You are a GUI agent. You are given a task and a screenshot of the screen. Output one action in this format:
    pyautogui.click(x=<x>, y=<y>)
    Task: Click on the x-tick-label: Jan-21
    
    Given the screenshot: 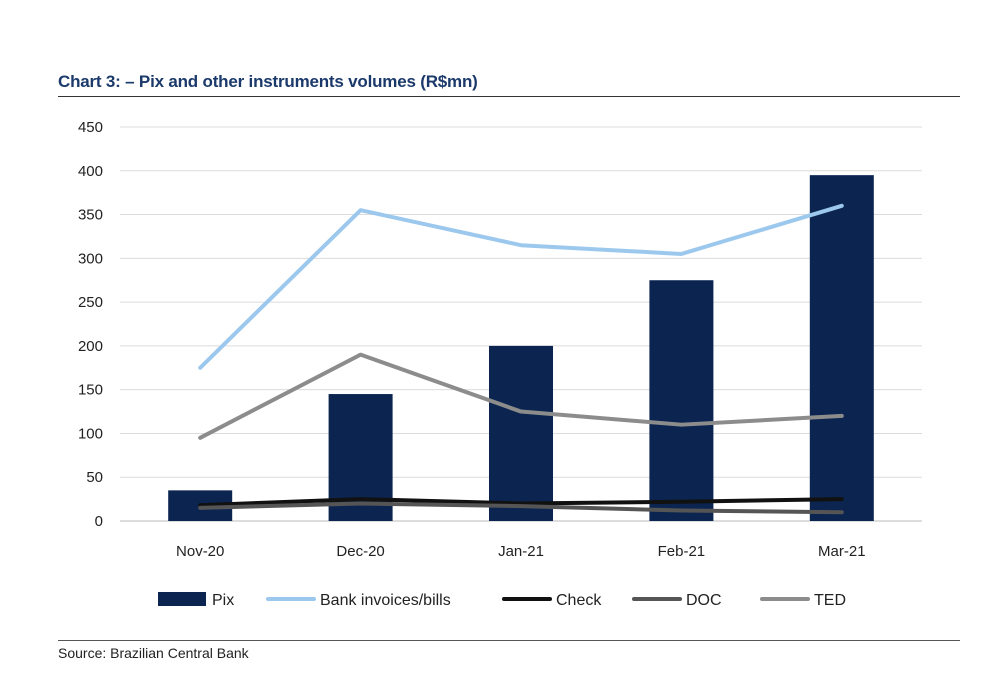 What is the action you would take?
    pyautogui.click(x=521, y=551)
    